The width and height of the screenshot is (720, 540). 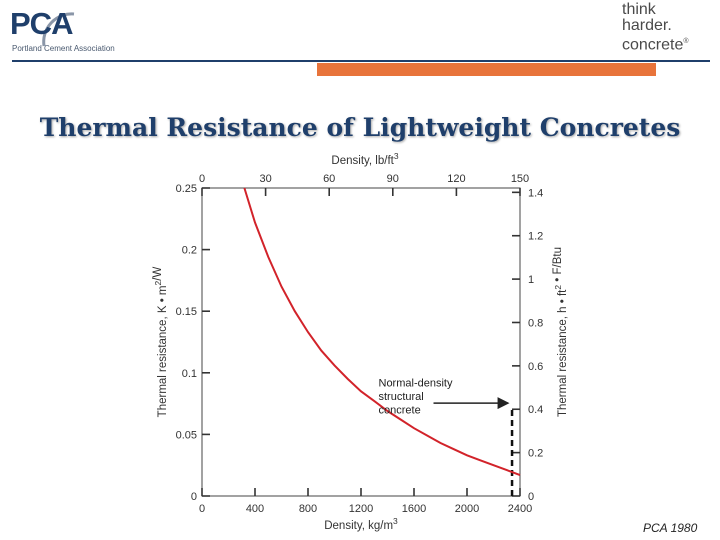 What do you see at coordinates (535, 367) in the screenshot?
I see `y-right-tick-label: 0.6` at bounding box center [535, 367].